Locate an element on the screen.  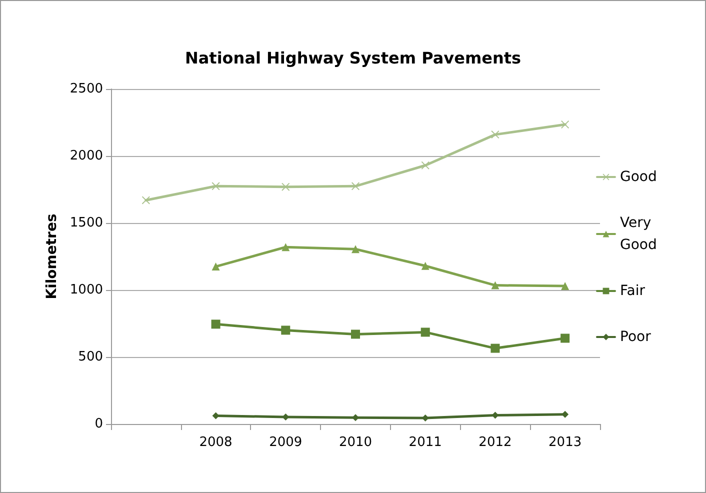
y-tick-label: 2500 is located at coordinates (86, 89).